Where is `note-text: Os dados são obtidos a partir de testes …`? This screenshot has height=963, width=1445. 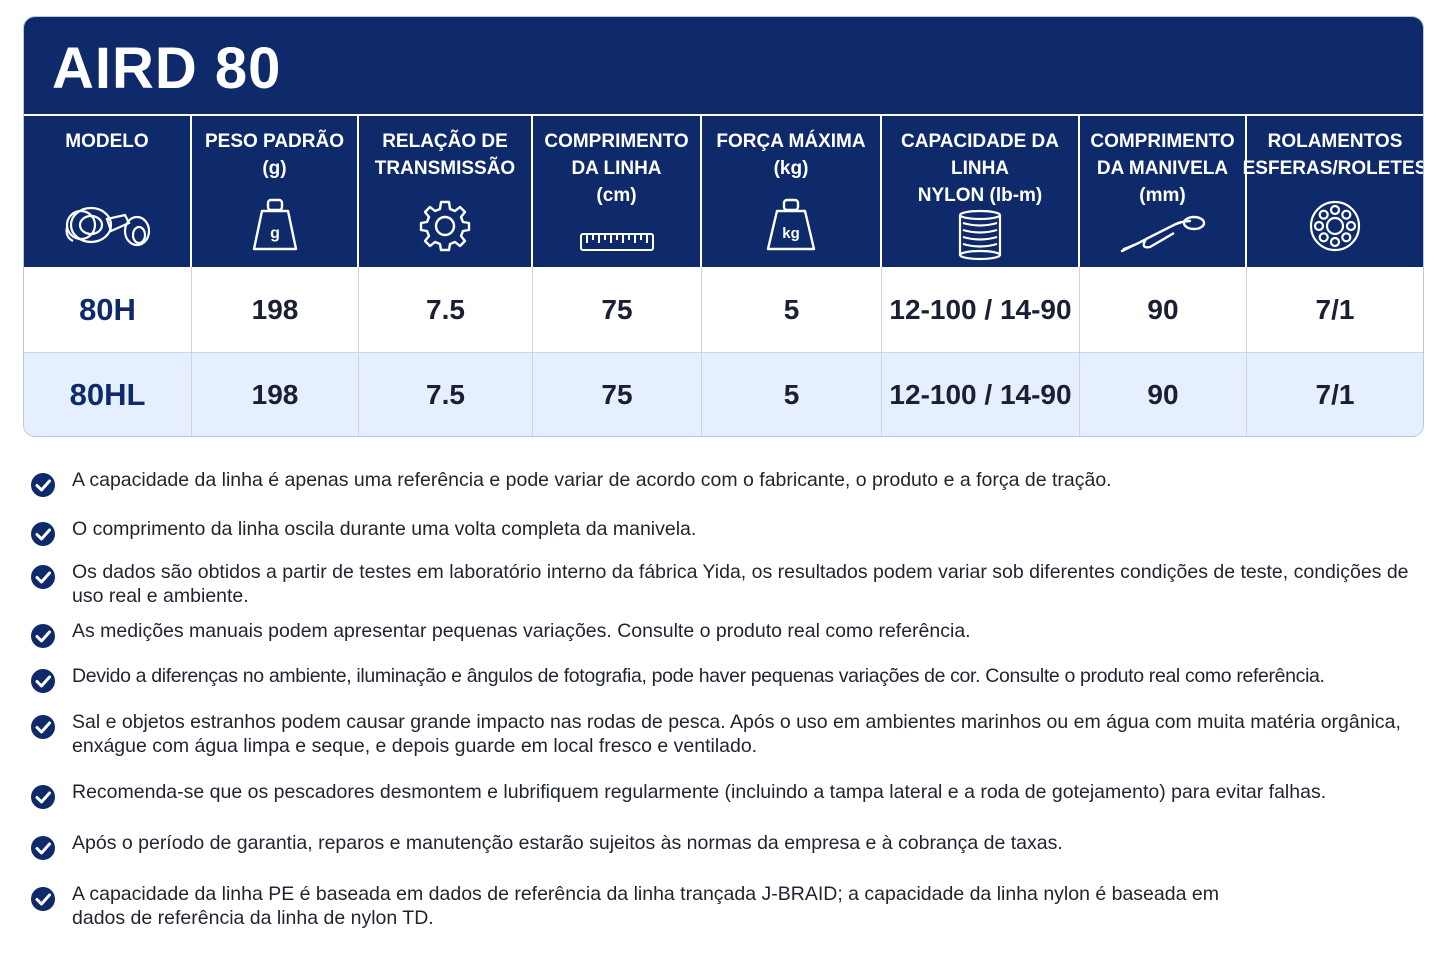
note-text: Os dados são obtidos a partir de testes … is located at coordinates (740, 584).